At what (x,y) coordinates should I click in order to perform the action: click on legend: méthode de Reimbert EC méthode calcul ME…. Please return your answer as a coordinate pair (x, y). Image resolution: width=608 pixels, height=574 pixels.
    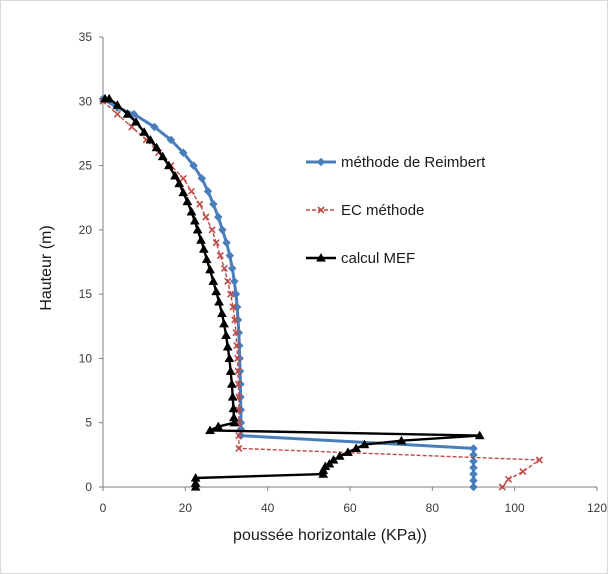
    Looking at the image, I should click on (396, 210).